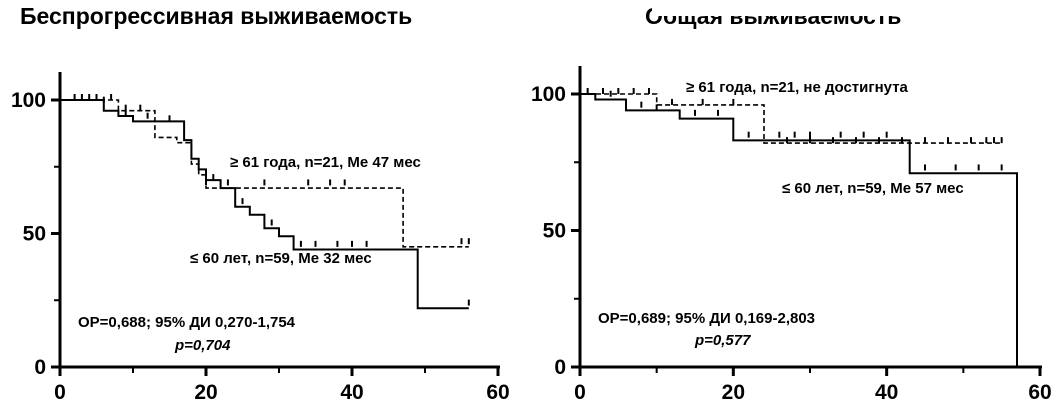 This screenshot has width=1056, height=408. Describe the element at coordinates (325, 162) in the screenshot. I see `pfs-label-old: ≥ 61 года, n=21, Ме 47 мес` at that location.